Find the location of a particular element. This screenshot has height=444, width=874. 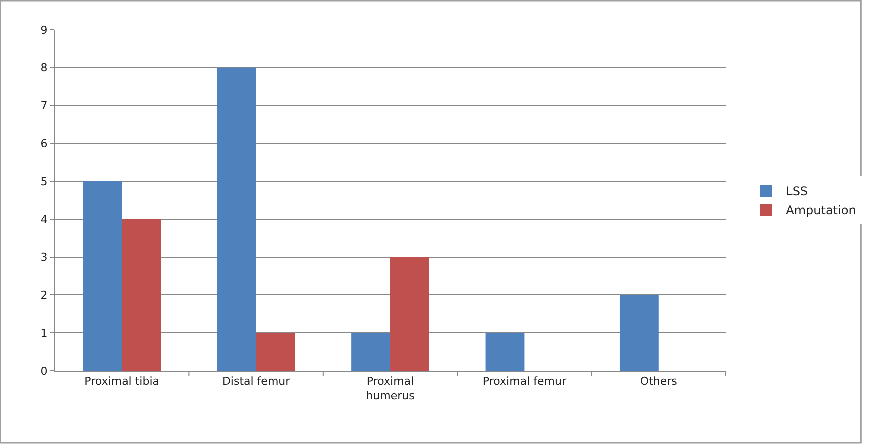

x-tick-label: Proximal femur is located at coordinates (524, 381).